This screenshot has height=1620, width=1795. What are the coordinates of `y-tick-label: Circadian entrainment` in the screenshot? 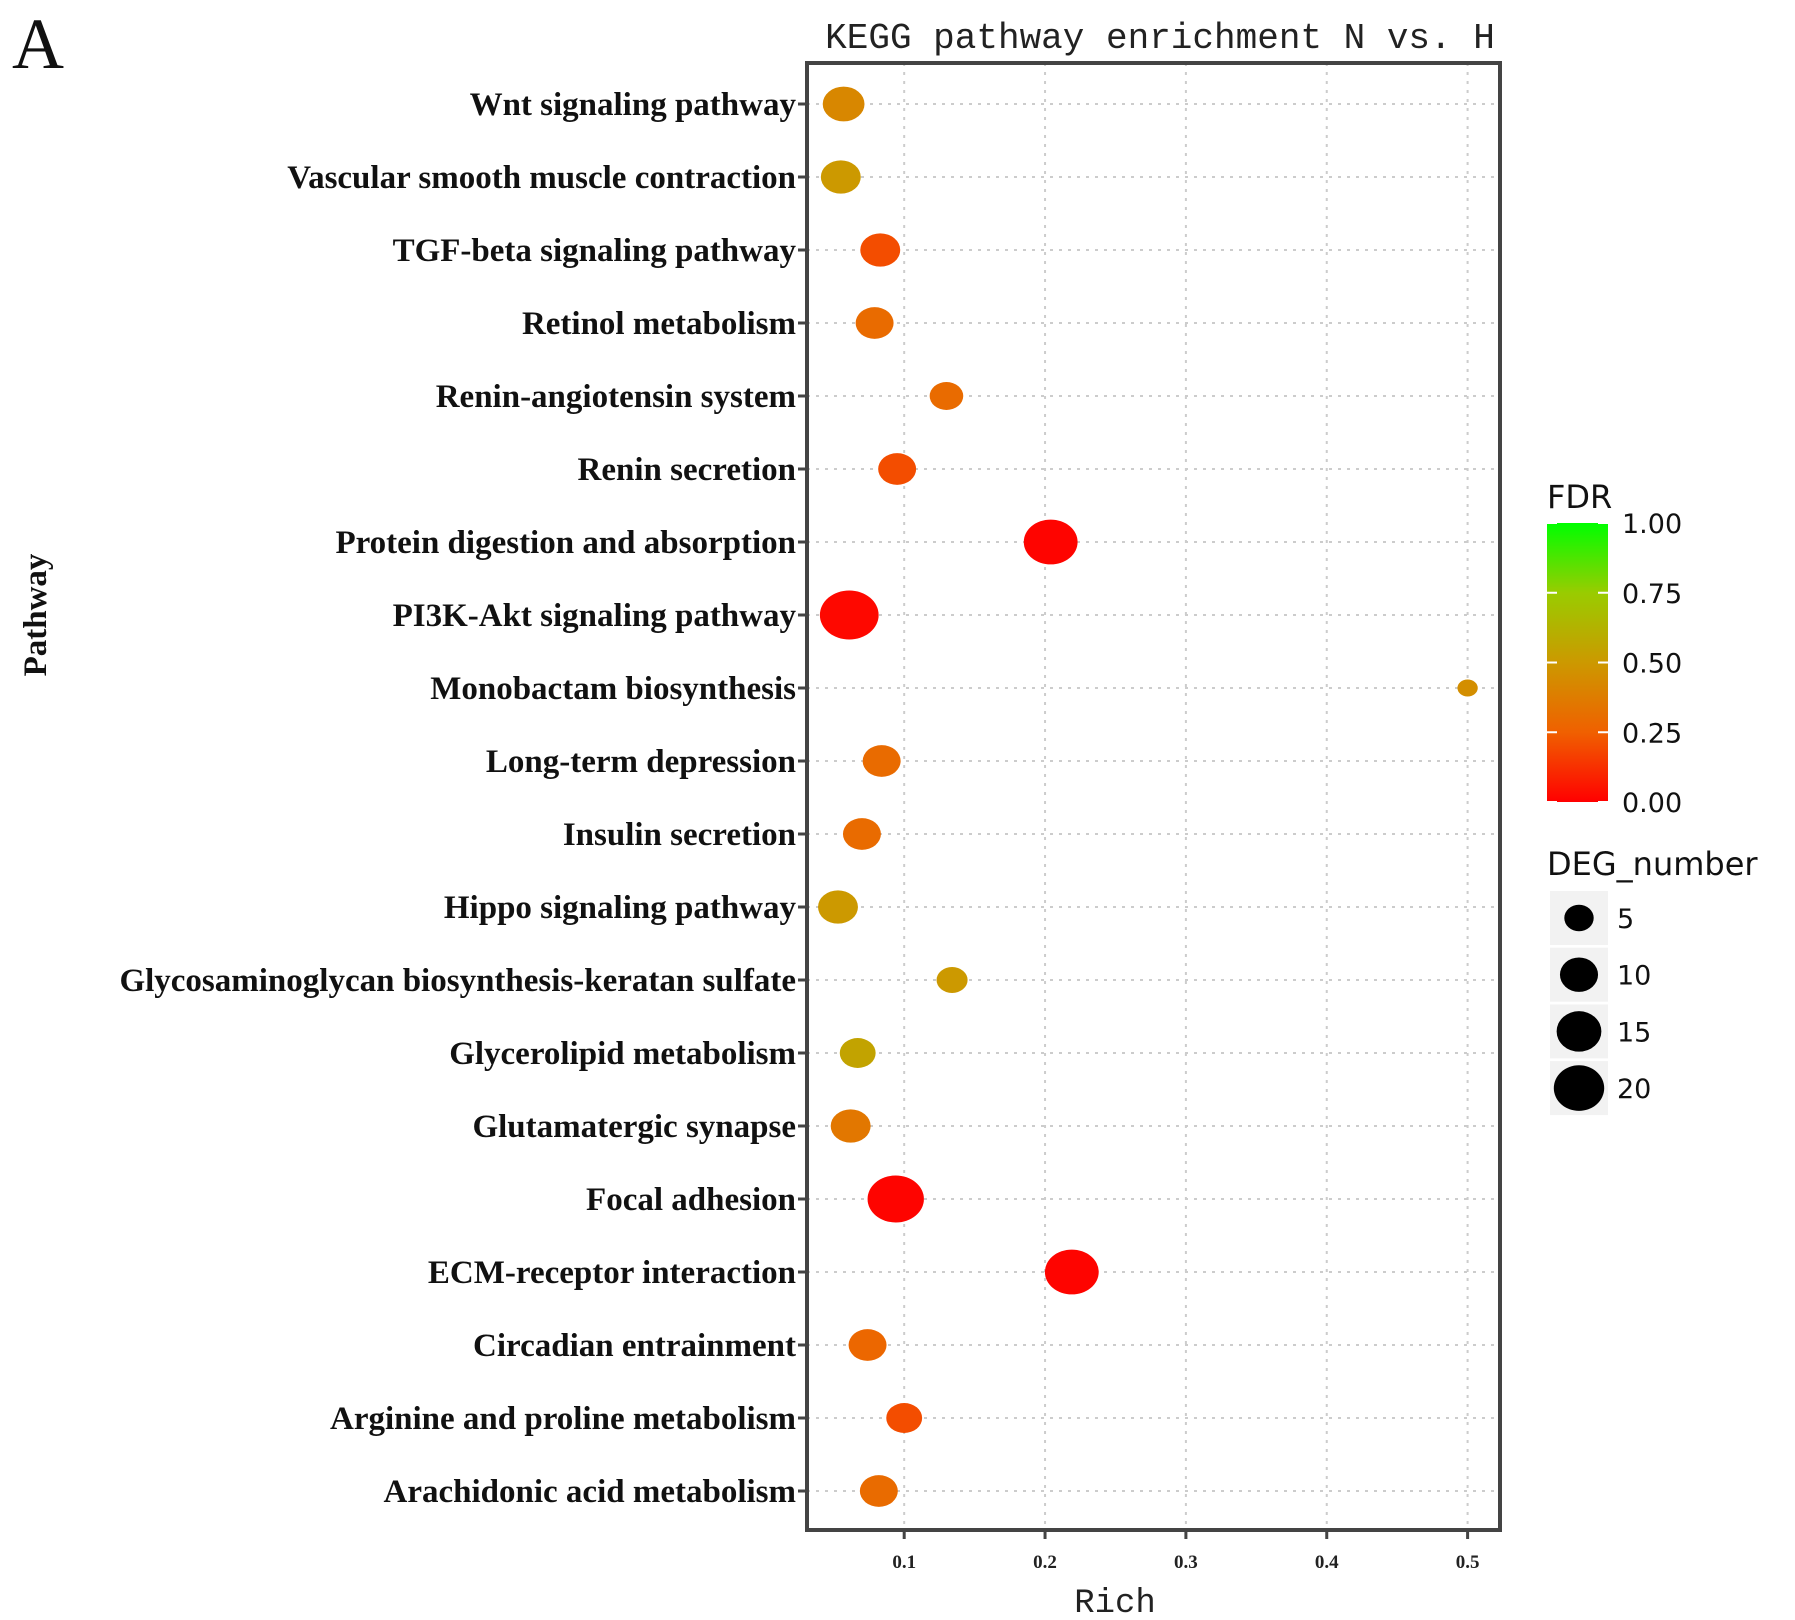 It's located at (634, 1346).